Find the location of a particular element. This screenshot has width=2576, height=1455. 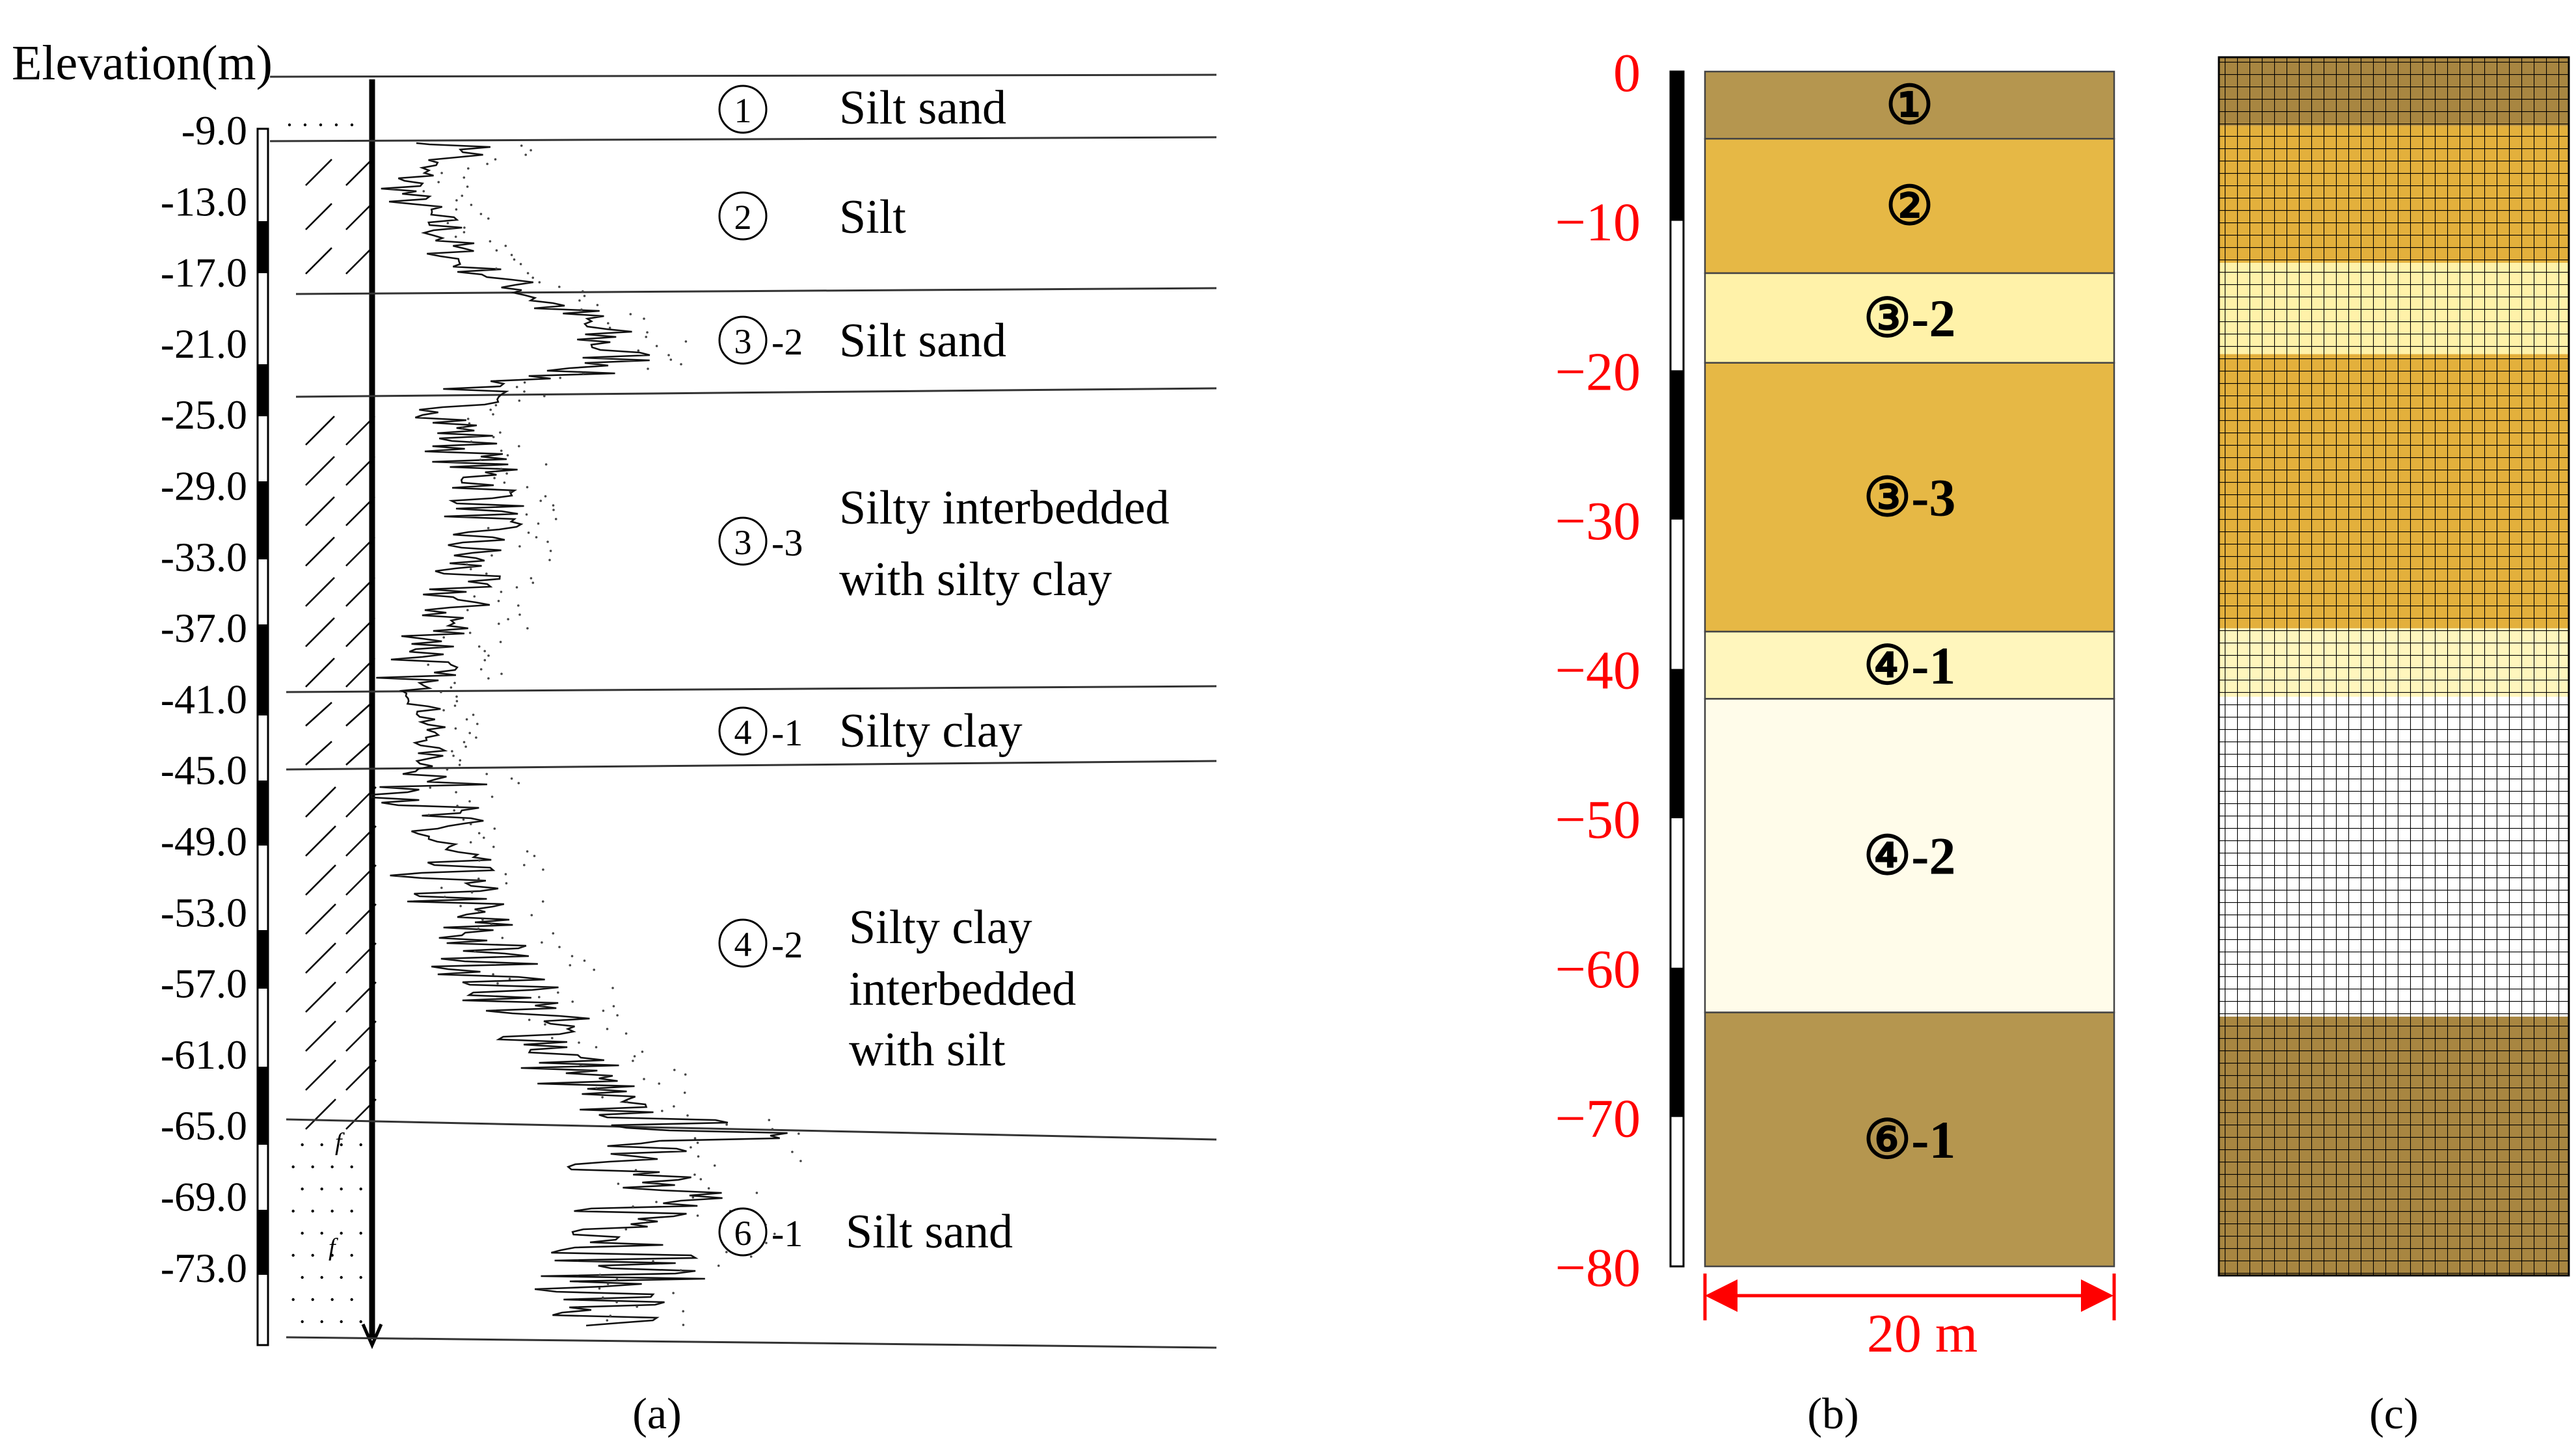

mesh-border is located at coordinates (2394, 667).